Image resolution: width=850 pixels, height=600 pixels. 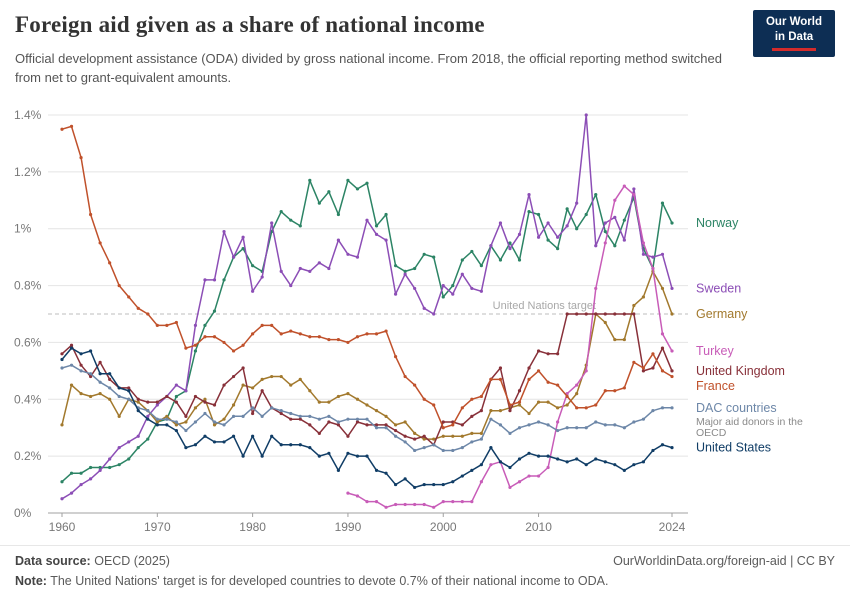 What do you see at coordinates (733, 448) in the screenshot?
I see `series-label-united-states: United States` at bounding box center [733, 448].